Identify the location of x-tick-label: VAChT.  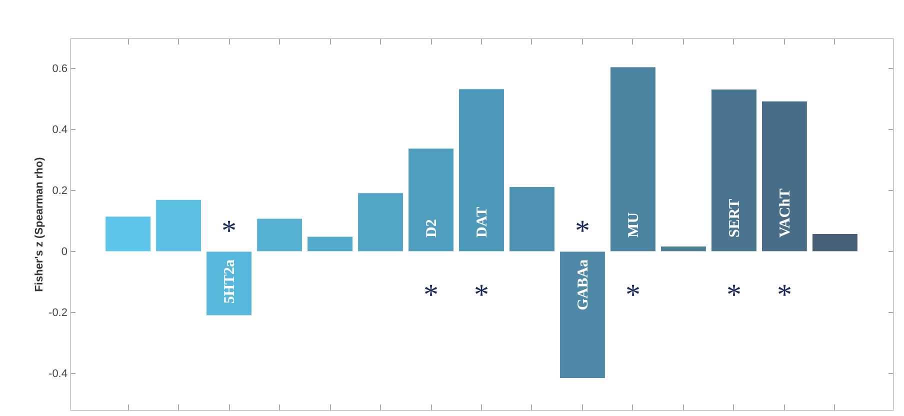
(785, 213).